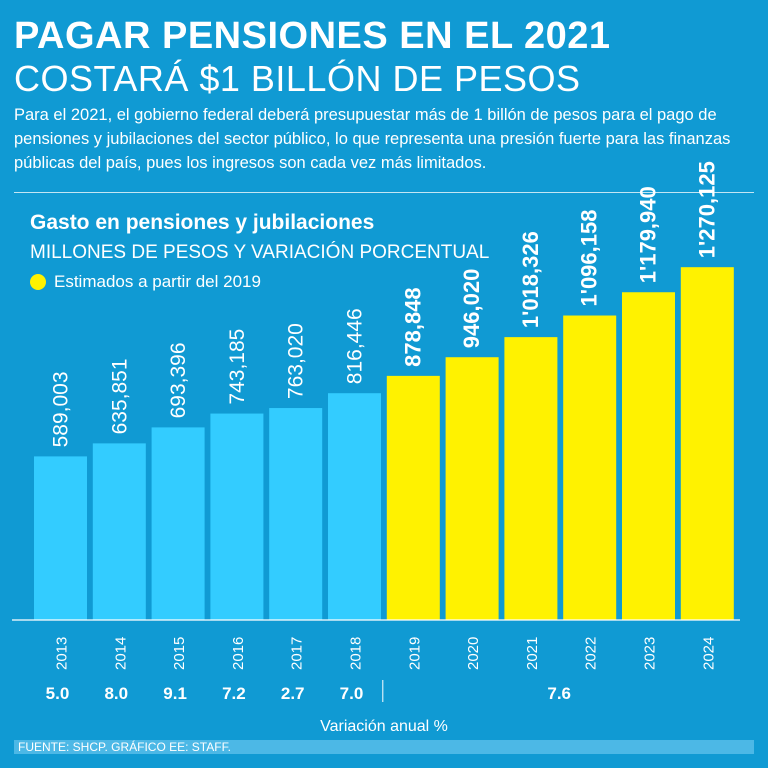  Describe the element at coordinates (559, 693) in the screenshot. I see `variation-estimated-value: 7.6` at that location.